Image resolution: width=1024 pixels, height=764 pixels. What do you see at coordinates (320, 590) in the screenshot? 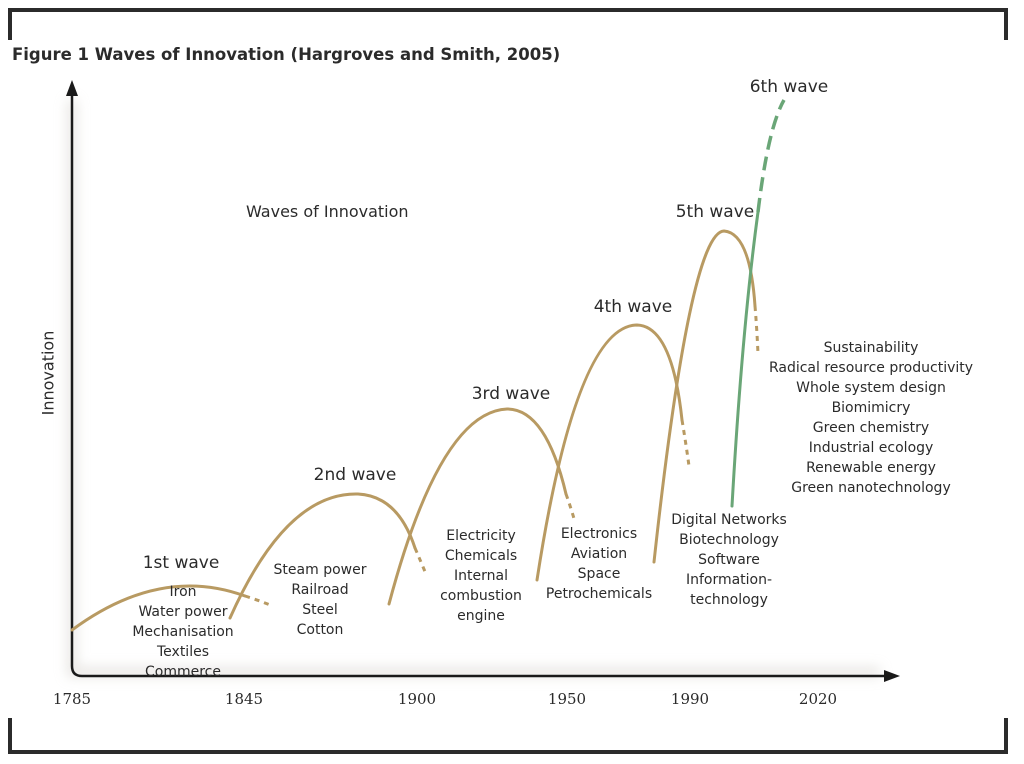
I see `technology-item: Railroad` at bounding box center [320, 590].